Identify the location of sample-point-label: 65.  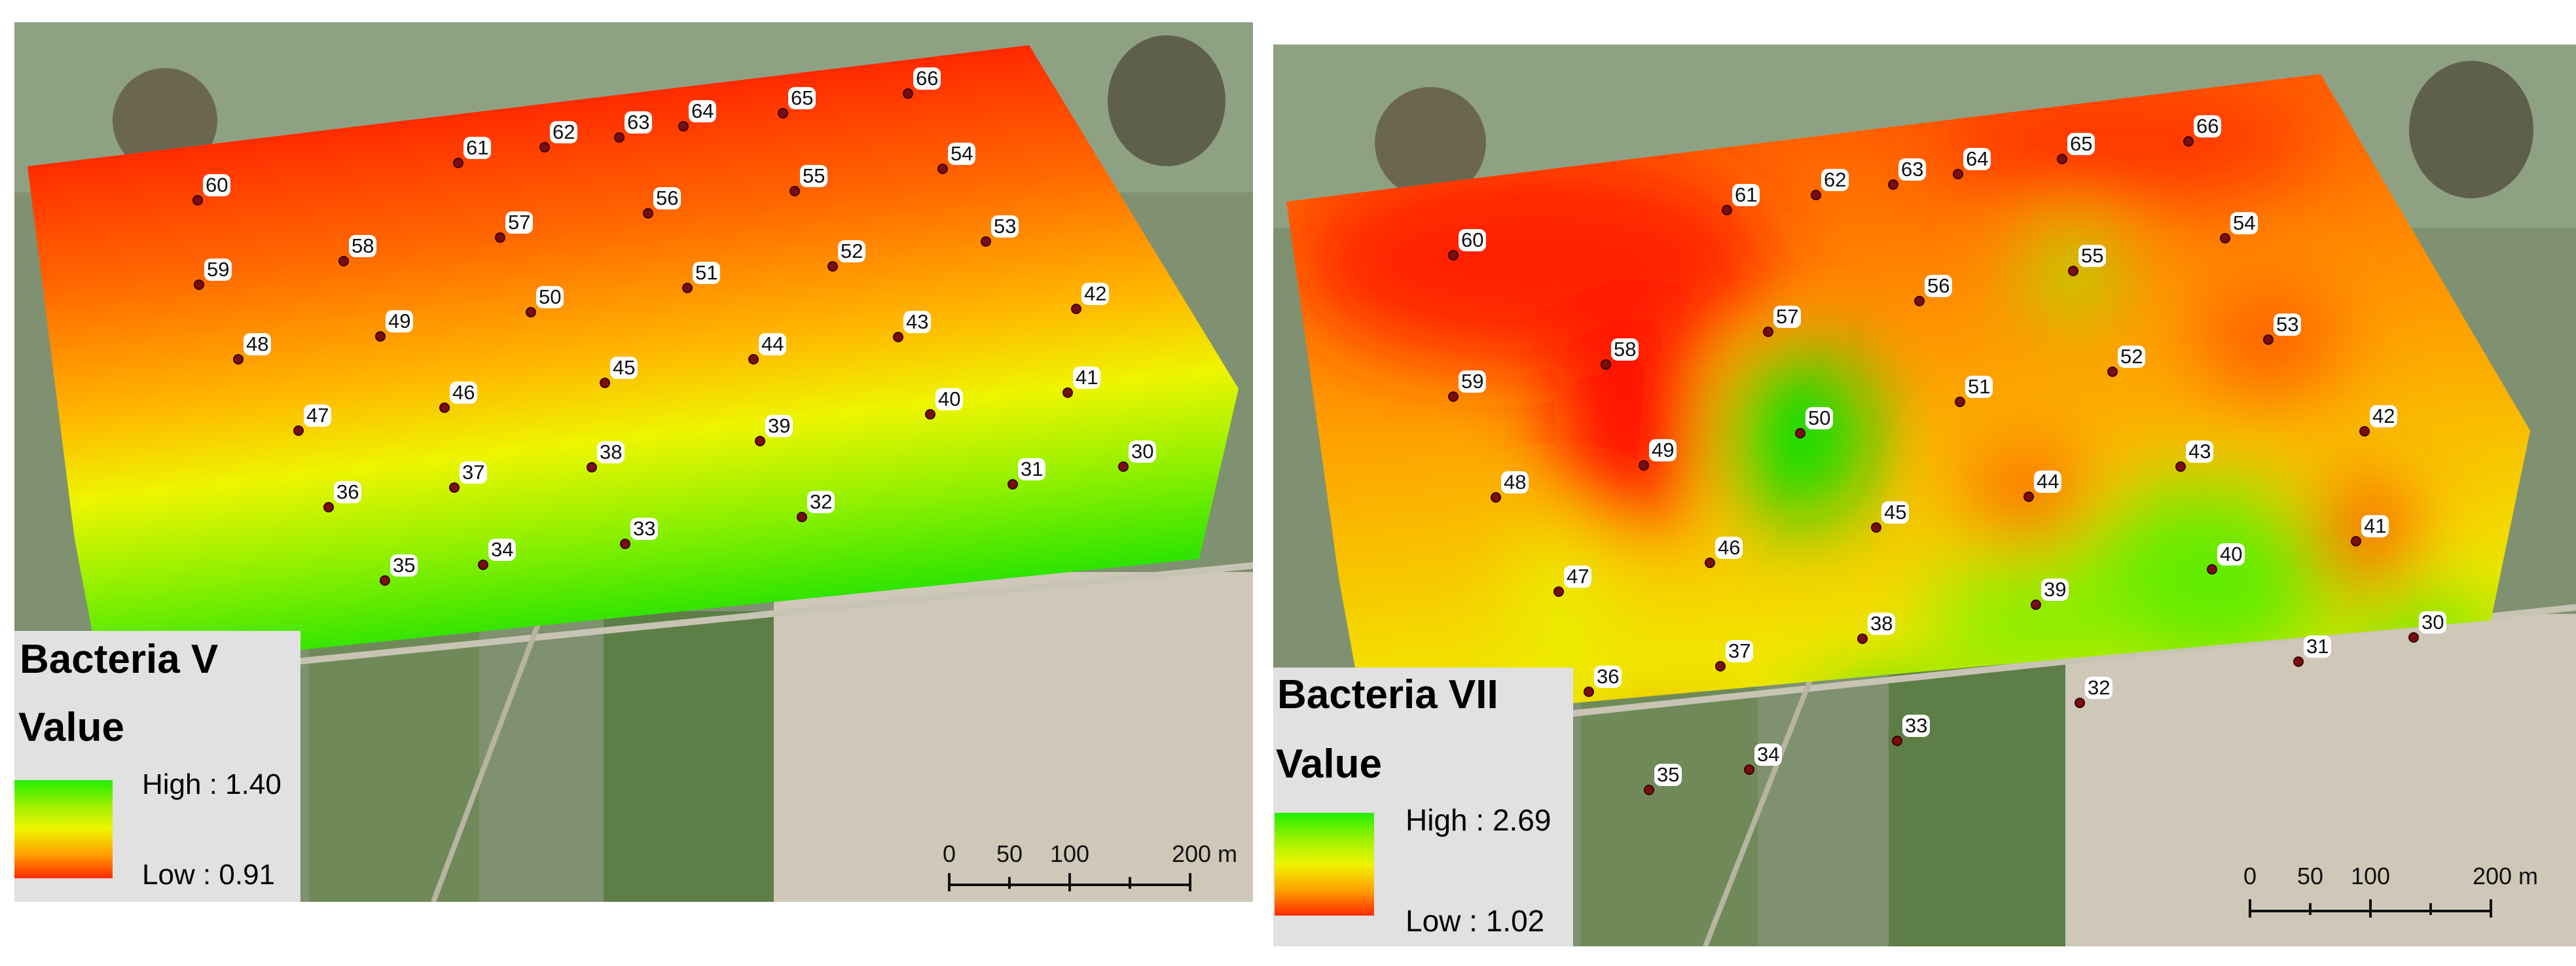
(802, 98).